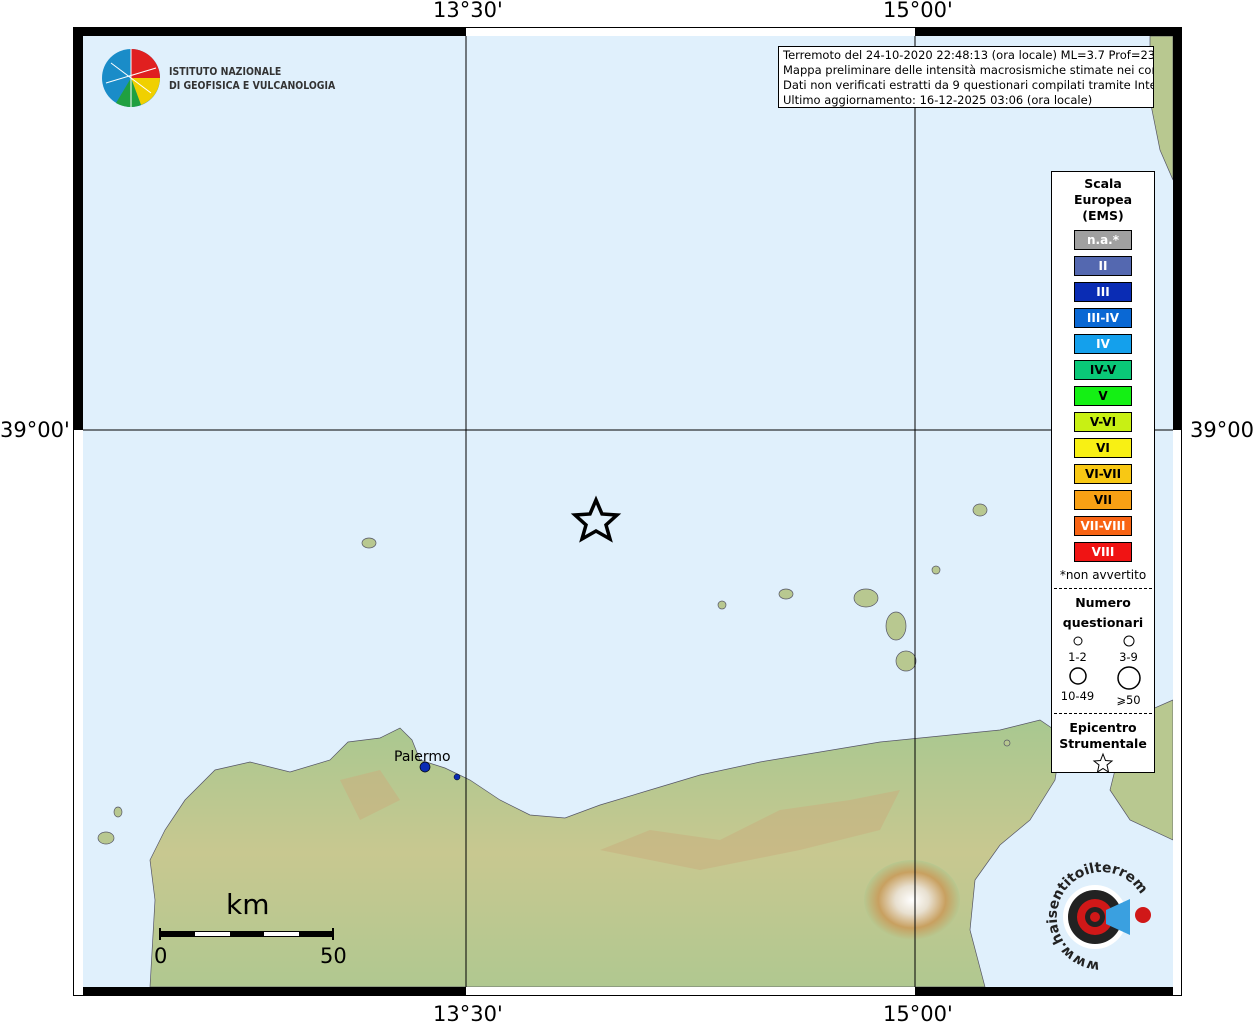  Describe the element at coordinates (1103, 199) in the screenshot. I see `legend-title: Europea` at that location.